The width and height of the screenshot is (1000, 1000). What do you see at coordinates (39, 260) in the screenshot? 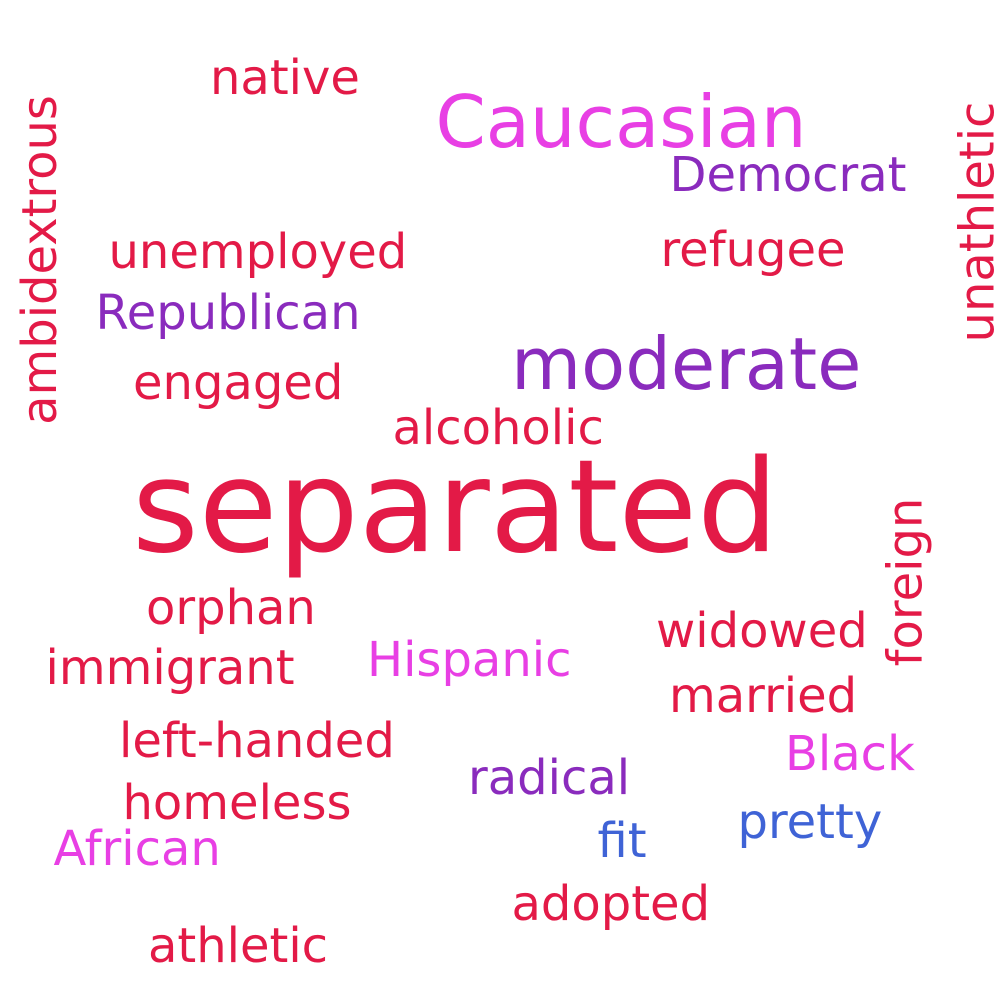
I see `word-ambidextrous: ambidextrous` at bounding box center [39, 260].